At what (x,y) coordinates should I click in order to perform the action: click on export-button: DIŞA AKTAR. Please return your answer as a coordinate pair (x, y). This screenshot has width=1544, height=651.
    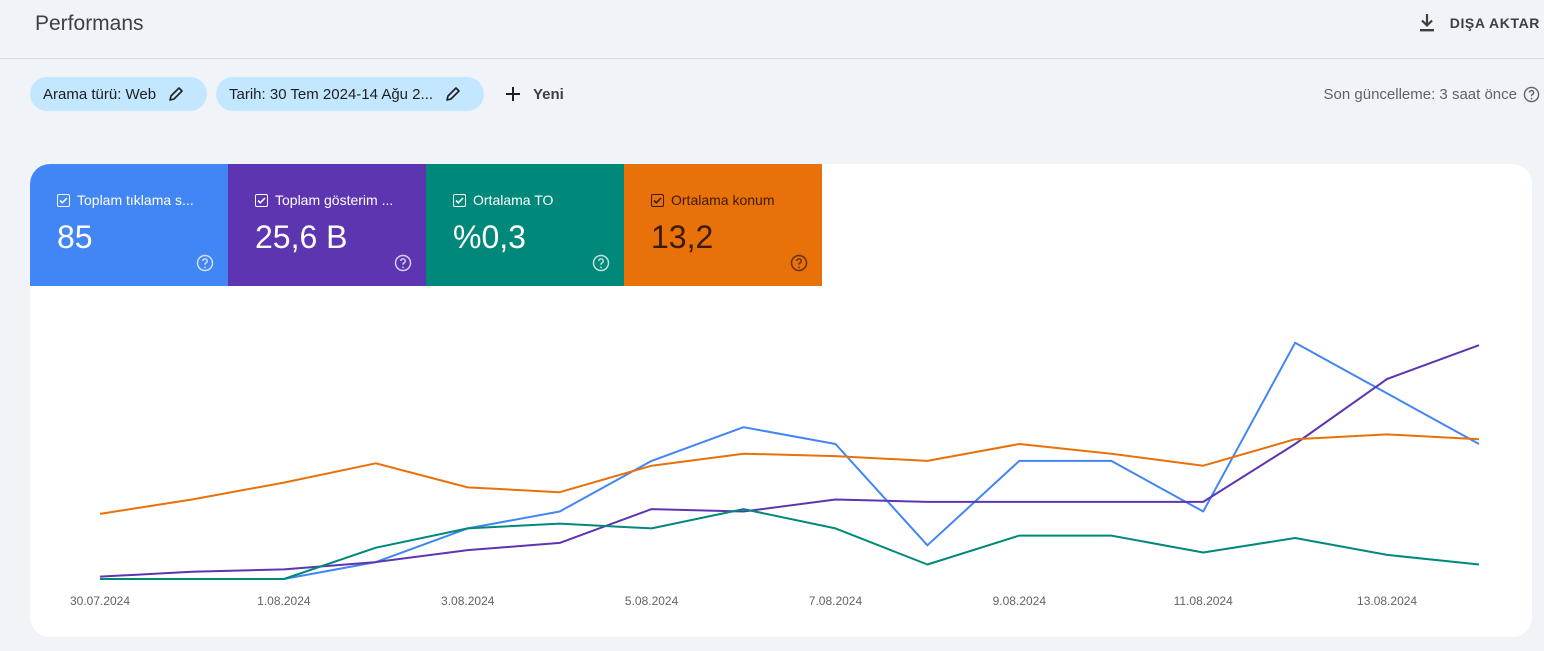
    Looking at the image, I should click on (1479, 23).